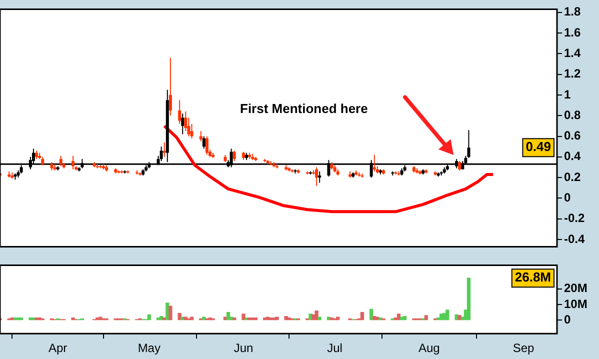 The height and width of the screenshot is (359, 599). Describe the element at coordinates (573, 11) in the screenshot. I see `y-tick-label: 1.8` at that location.